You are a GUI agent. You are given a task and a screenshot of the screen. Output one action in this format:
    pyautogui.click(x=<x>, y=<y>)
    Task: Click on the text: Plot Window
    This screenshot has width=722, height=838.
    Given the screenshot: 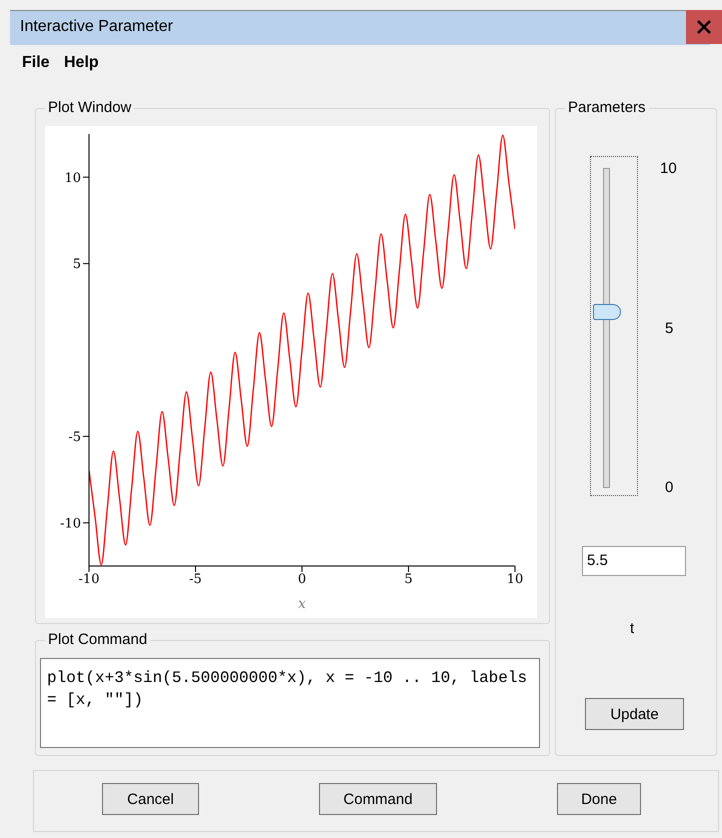 What is the action you would take?
    pyautogui.click(x=89, y=107)
    